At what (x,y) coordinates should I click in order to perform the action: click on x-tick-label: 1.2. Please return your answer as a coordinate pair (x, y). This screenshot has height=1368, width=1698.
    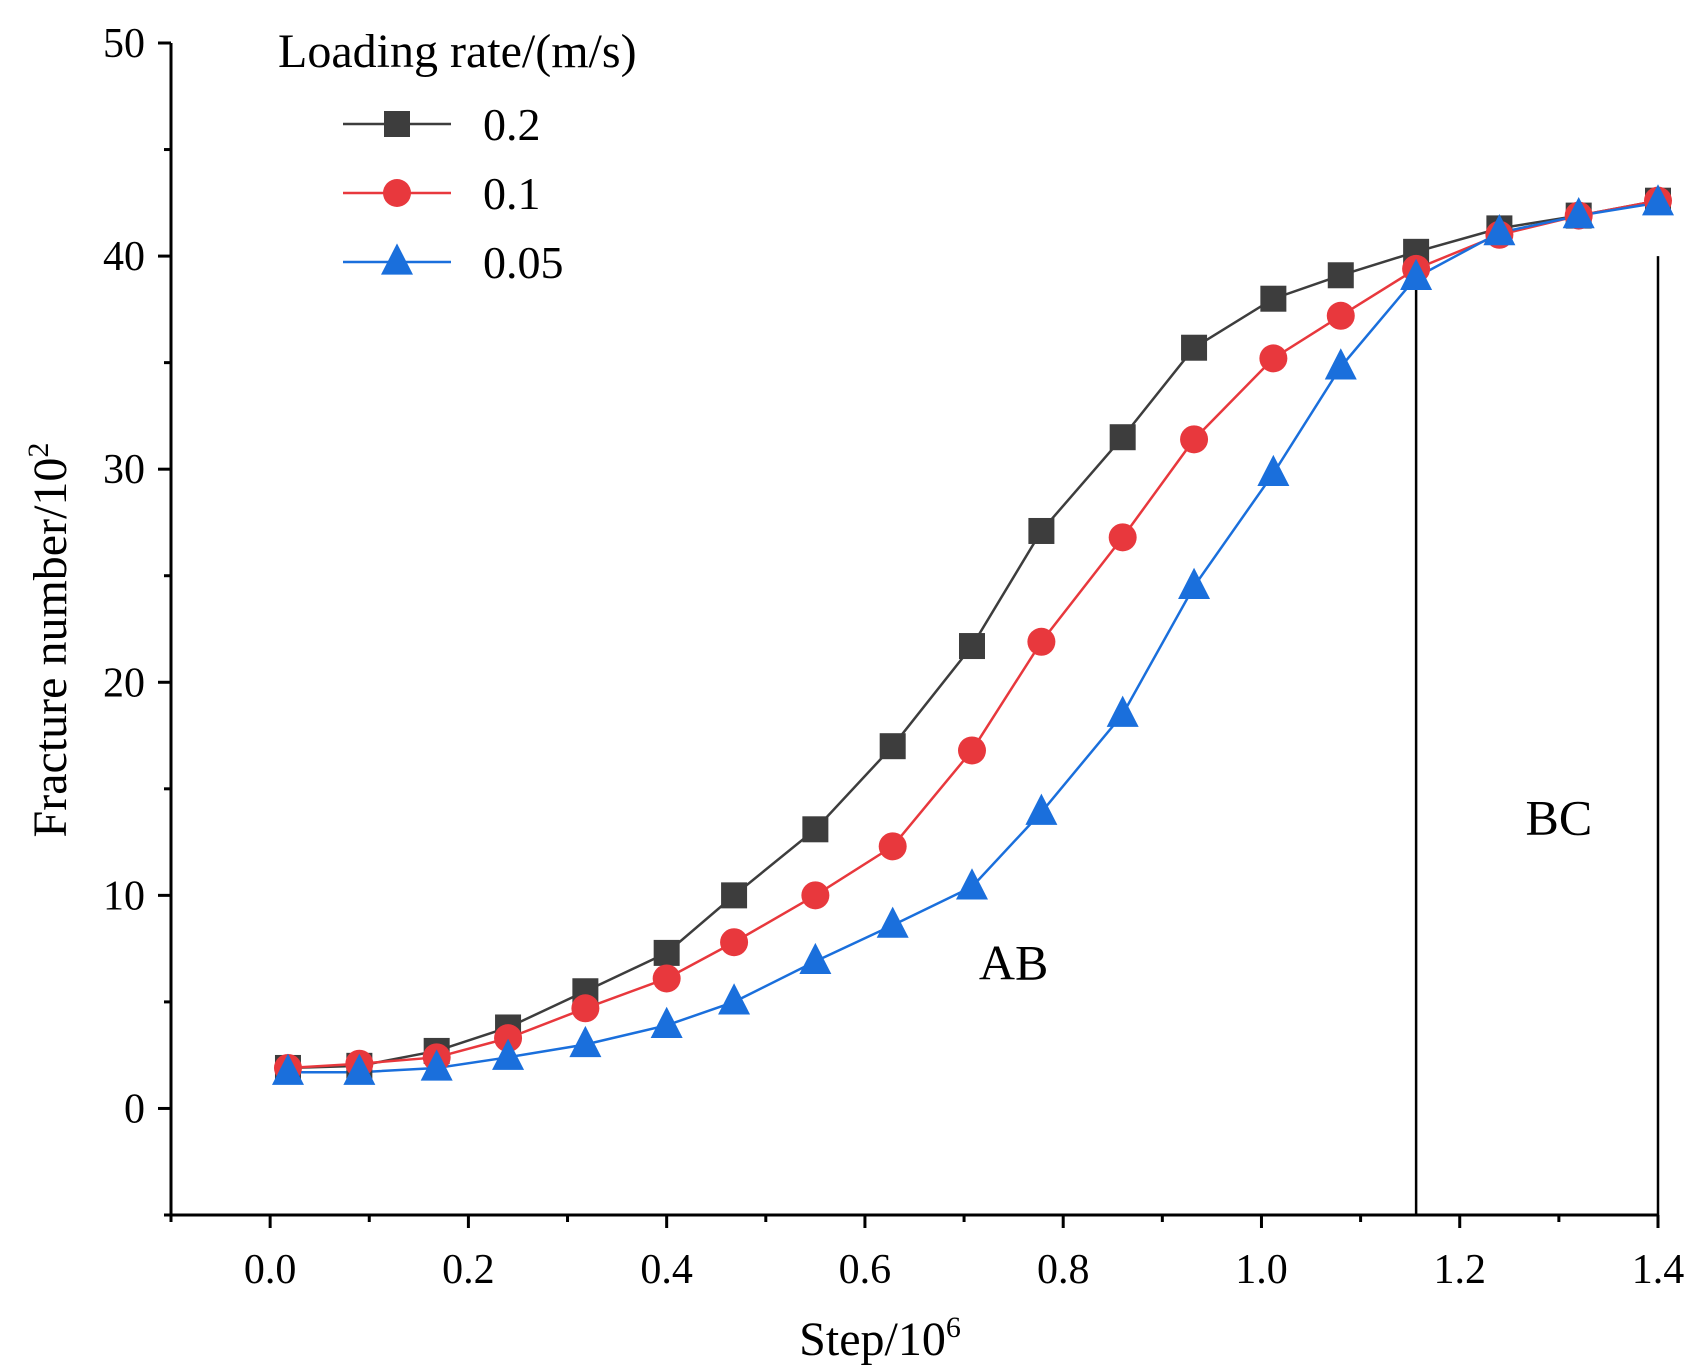
    Looking at the image, I should click on (1459, 1270).